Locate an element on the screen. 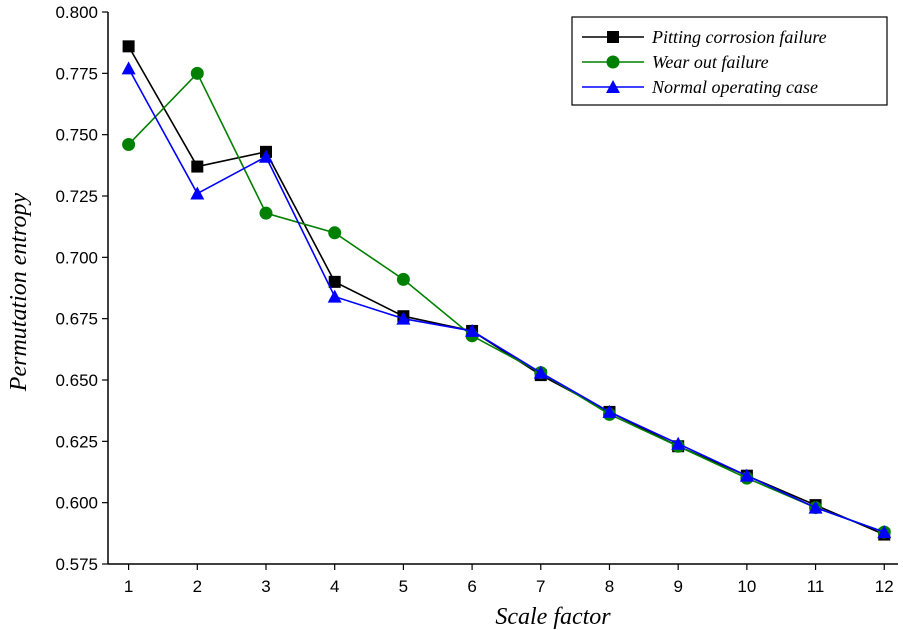 The image size is (903, 630). x-tick-label: 3 is located at coordinates (265, 586).